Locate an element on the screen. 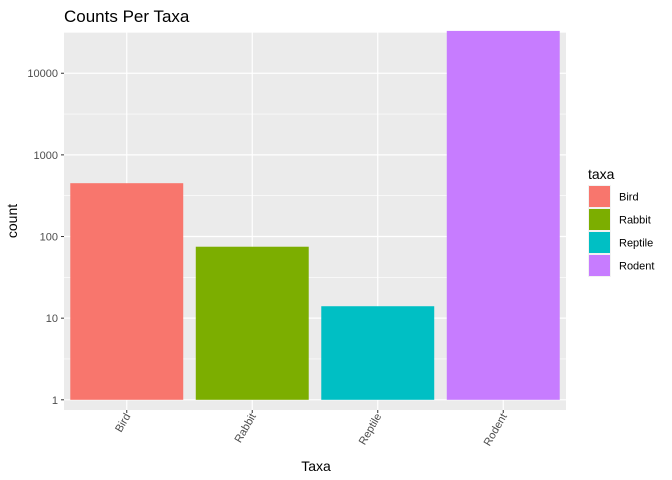  legend-label: Reptile is located at coordinates (636, 244).